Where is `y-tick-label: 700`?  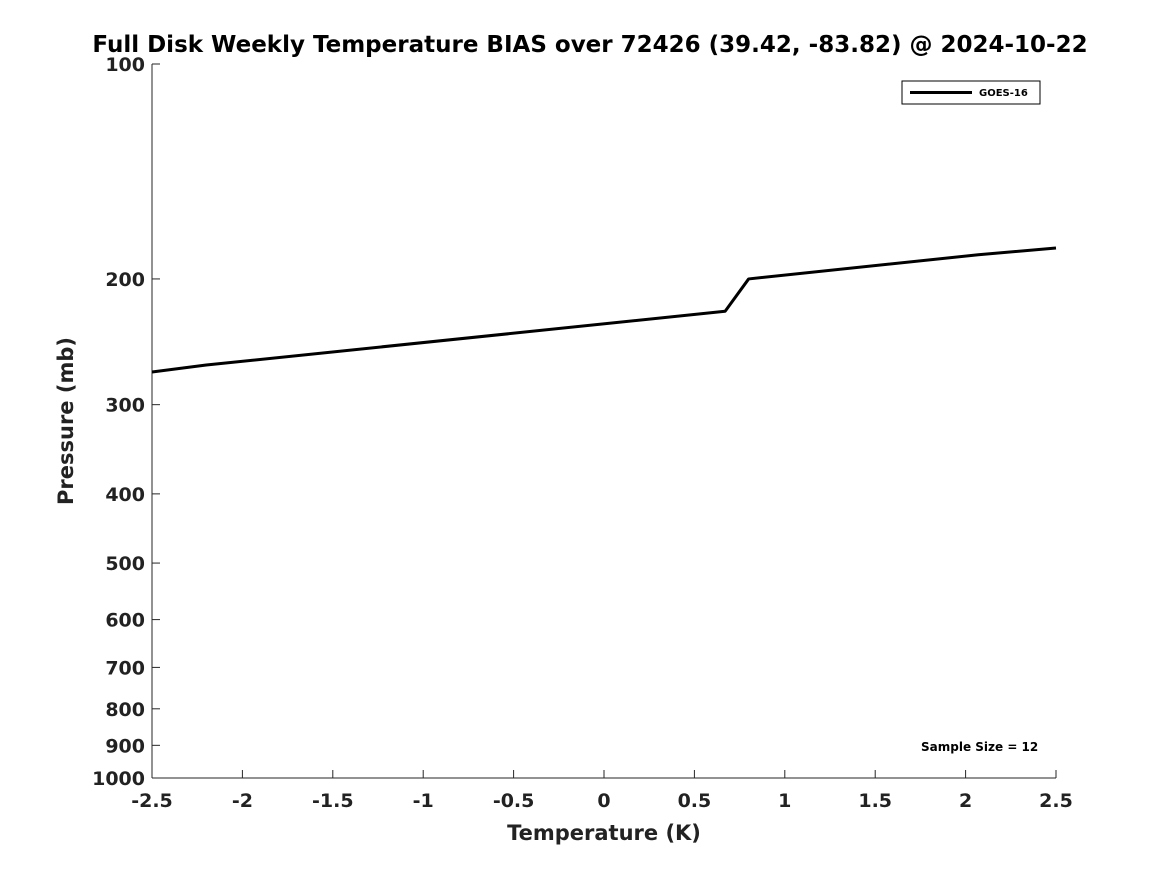
y-tick-label: 700 is located at coordinates (125, 668).